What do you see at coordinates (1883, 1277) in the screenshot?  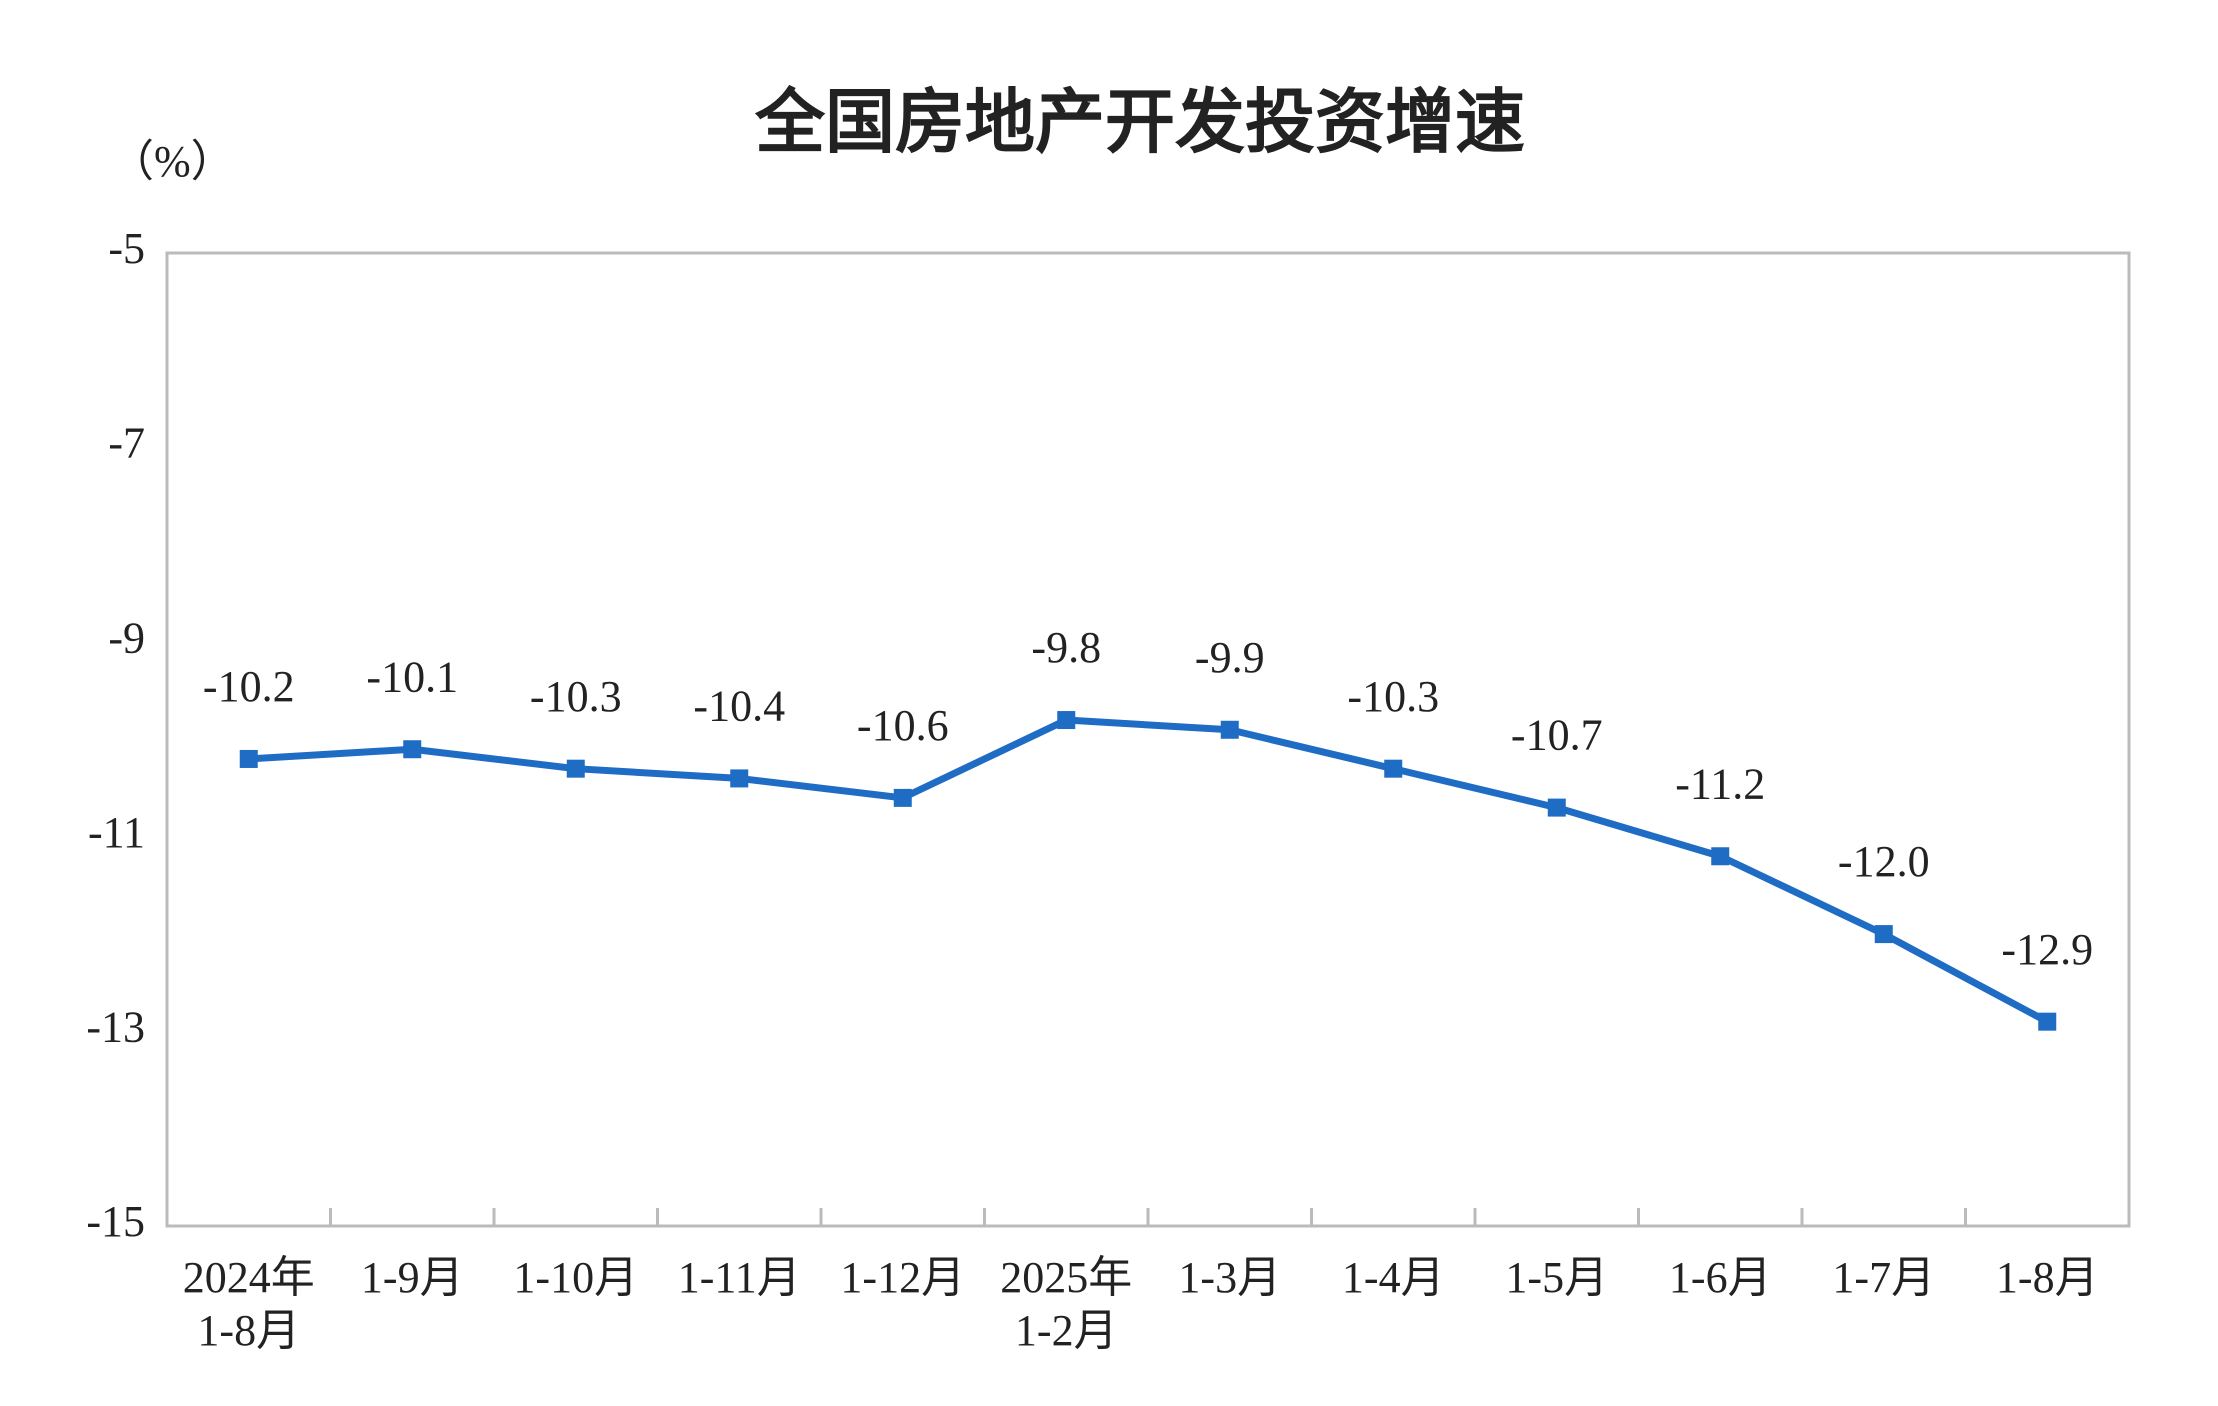 I see `x-tick-label: 1-7月` at bounding box center [1883, 1277].